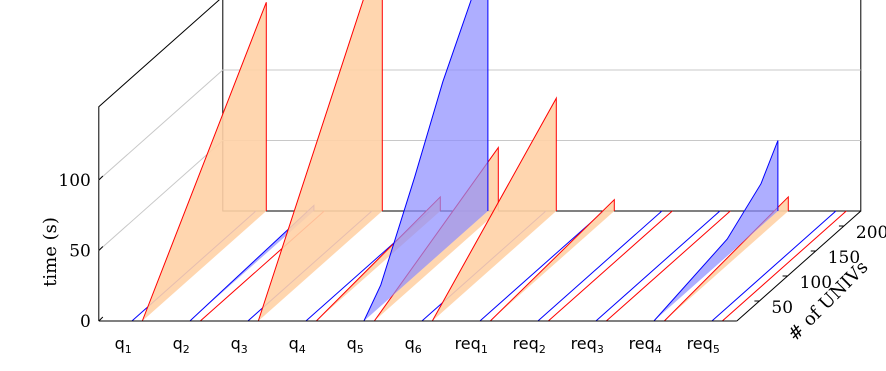 The width and height of the screenshot is (886, 371). I want to click on z-axis-label: time (s), so click(50, 252).